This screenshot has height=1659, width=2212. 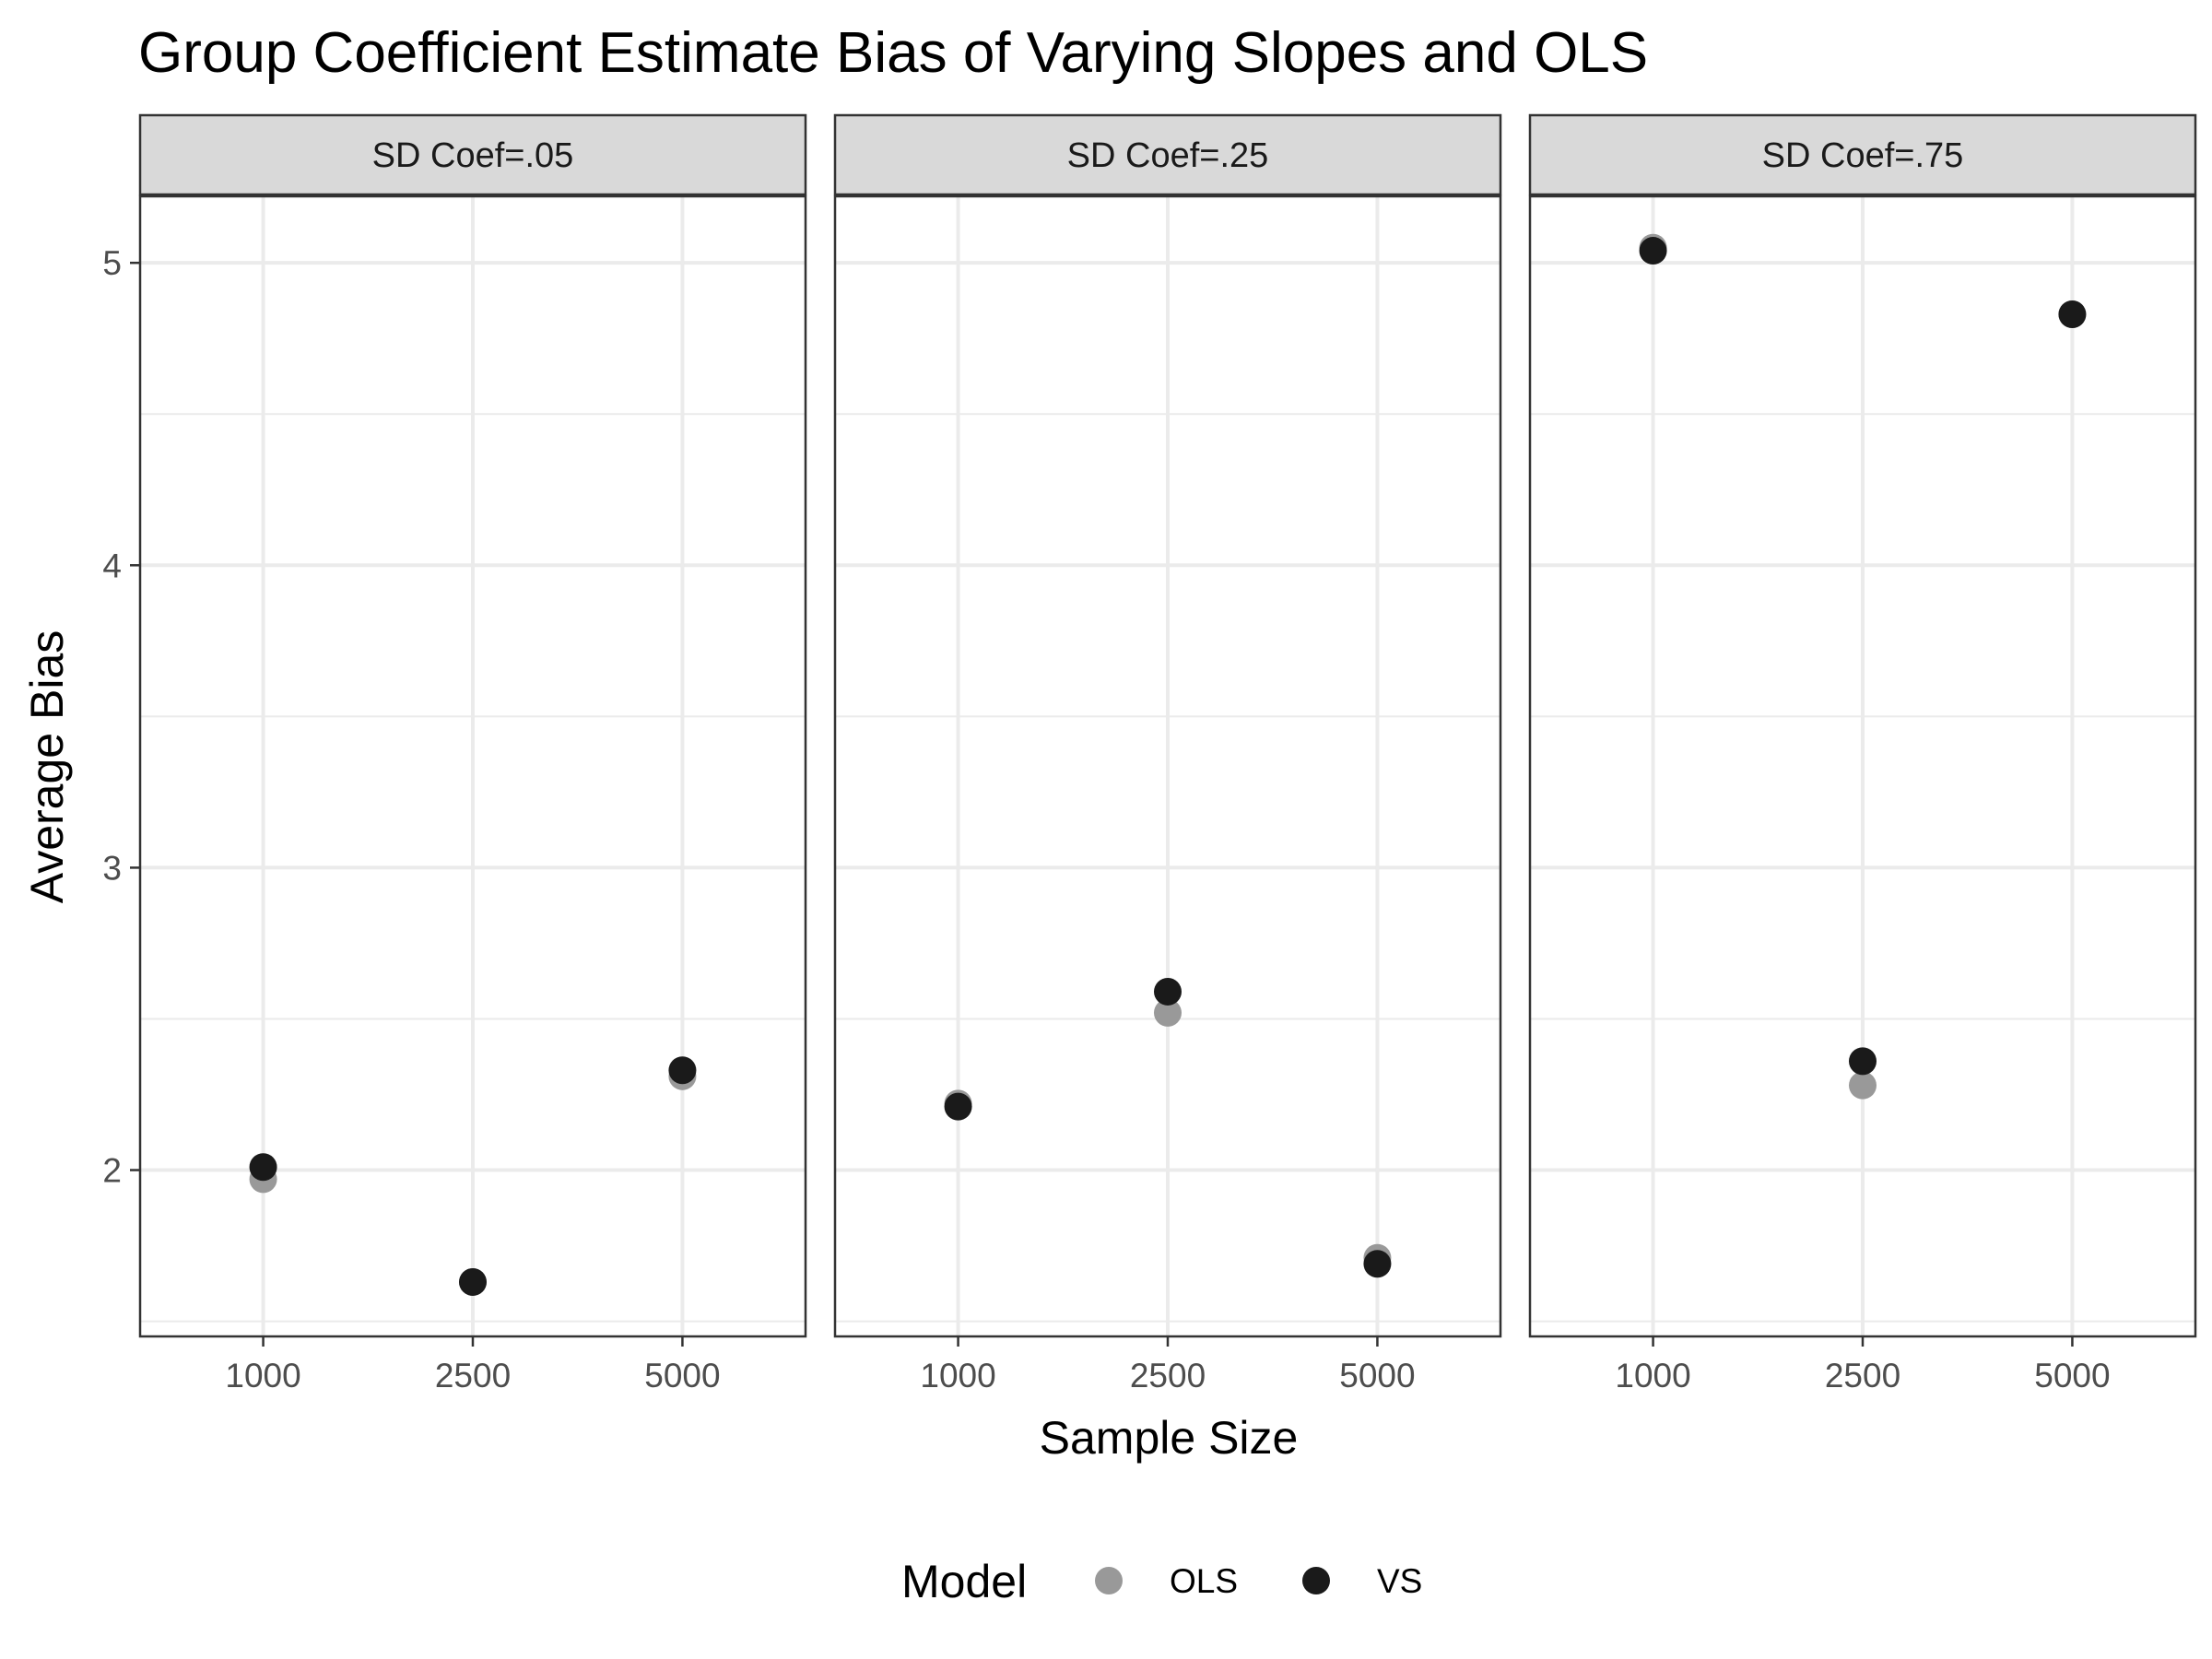 I want to click on y-tick-label: 2, so click(x=112, y=1171).